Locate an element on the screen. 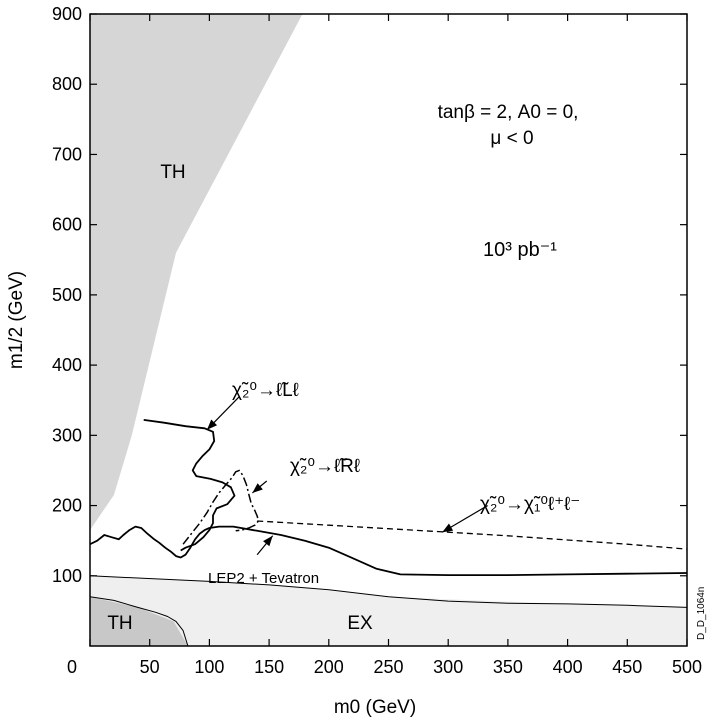 The width and height of the screenshot is (709, 725). y-tick-label: 200 is located at coordinates (67, 506).